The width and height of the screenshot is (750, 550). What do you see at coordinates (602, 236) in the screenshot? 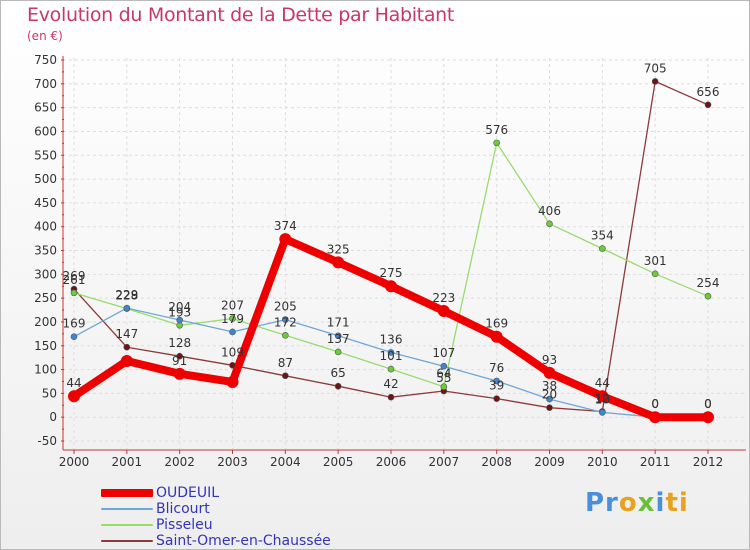
I see `data-label: 354` at bounding box center [602, 236].